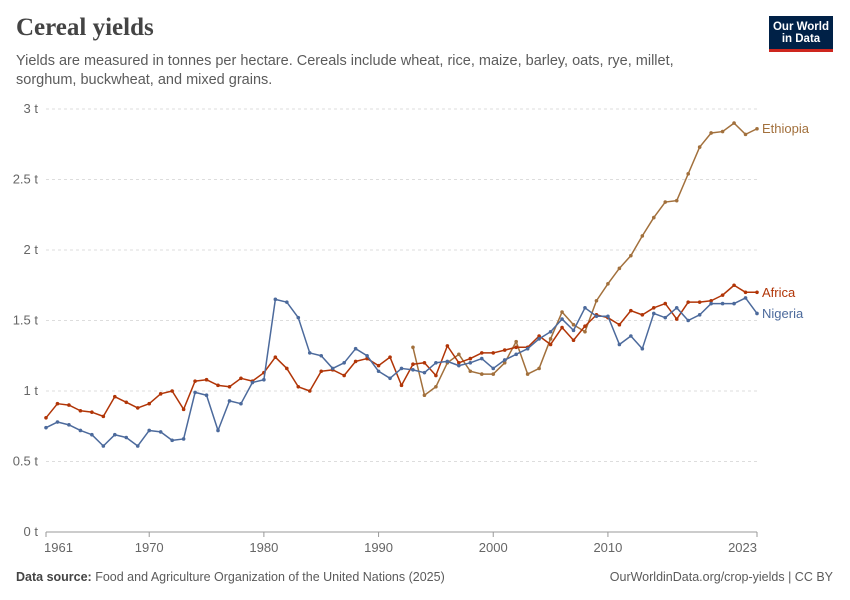  Describe the element at coordinates (721, 577) in the screenshot. I see `source-url-link: OurWorldinData.org/crop-yields | CC BY` at that location.